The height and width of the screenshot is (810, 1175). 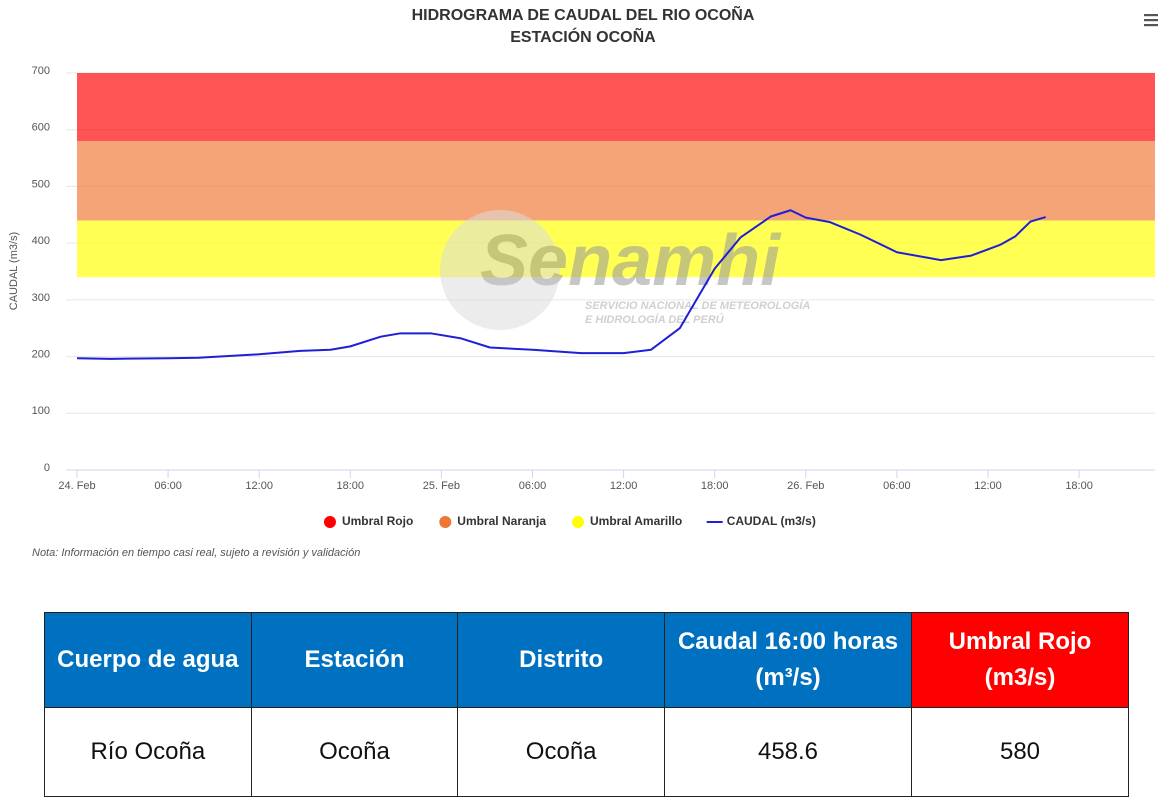 What do you see at coordinates (41, 184) in the screenshot?
I see `y-tick-label: 500` at bounding box center [41, 184].